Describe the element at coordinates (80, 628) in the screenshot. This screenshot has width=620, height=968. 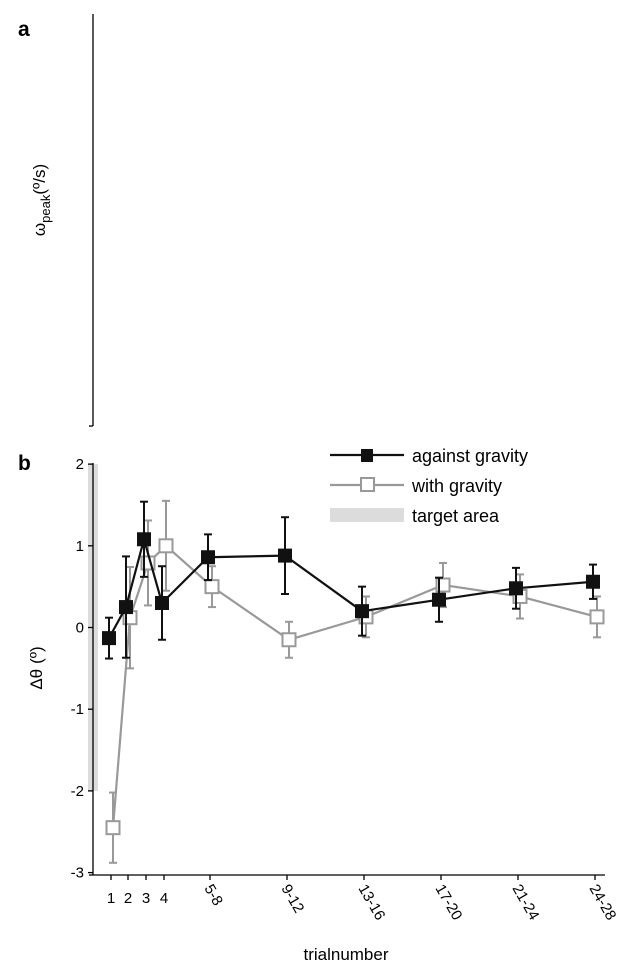
I see `panel-b-y-tick-label: 0` at that location.